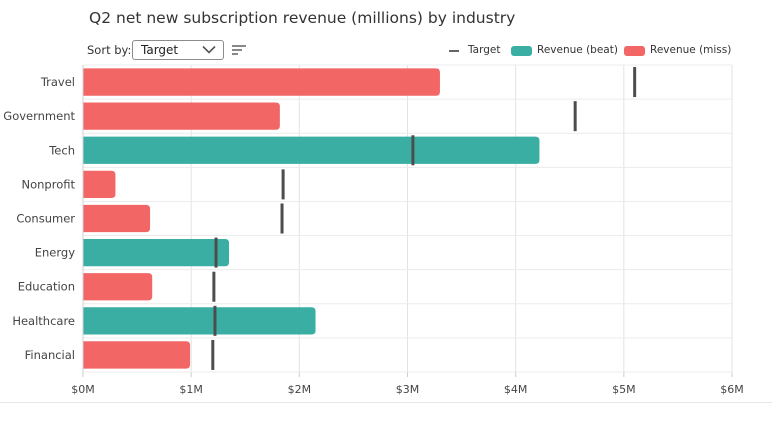 The width and height of the screenshot is (772, 423). I want to click on category-label: Consumer, so click(45, 219).